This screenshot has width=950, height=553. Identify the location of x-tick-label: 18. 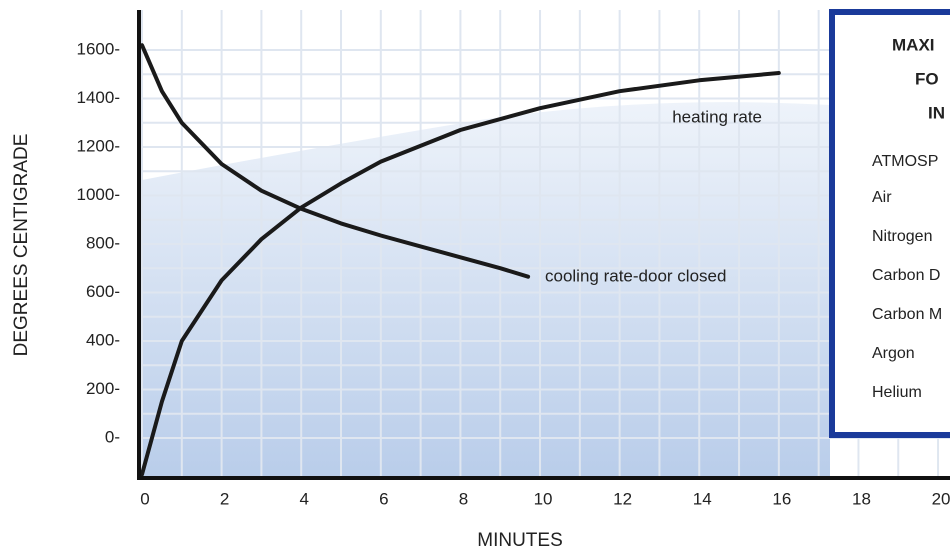
(861, 498).